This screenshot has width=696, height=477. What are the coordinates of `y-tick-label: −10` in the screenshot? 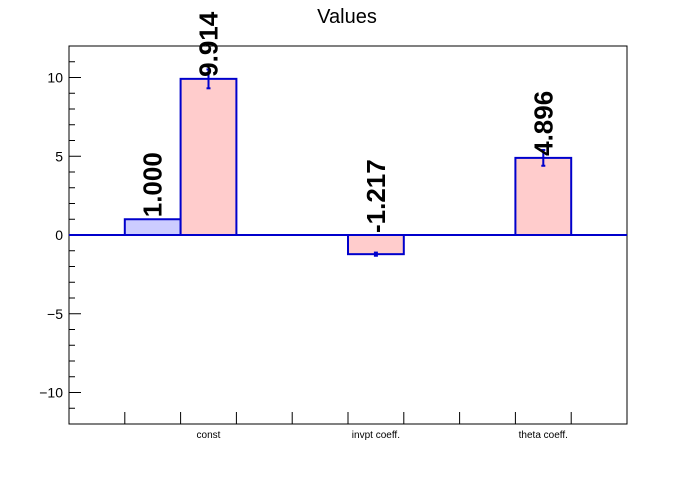 It's located at (51, 393).